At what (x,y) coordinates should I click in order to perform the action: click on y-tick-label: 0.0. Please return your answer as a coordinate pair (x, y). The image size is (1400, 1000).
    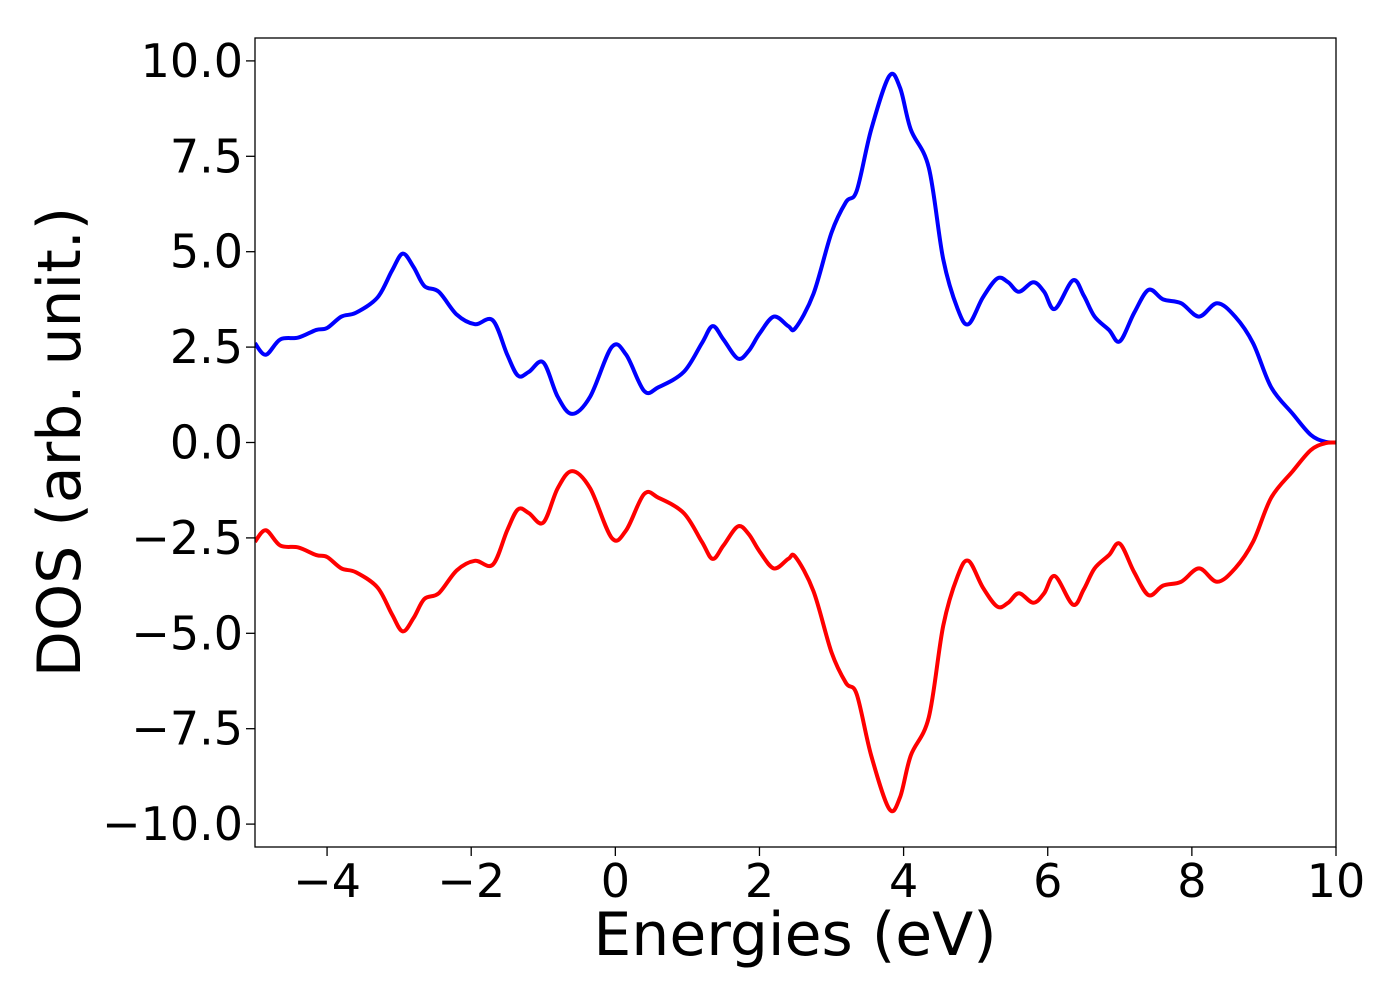
    Looking at the image, I should click on (206, 443).